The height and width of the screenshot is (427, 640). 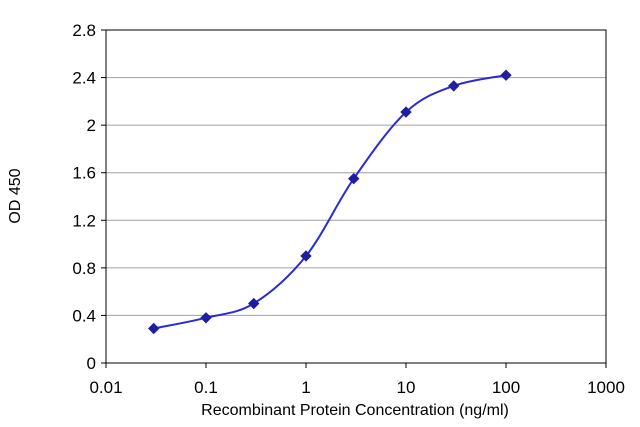 What do you see at coordinates (84, 78) in the screenshot?
I see `y-tick-label-6: 2.4` at bounding box center [84, 78].